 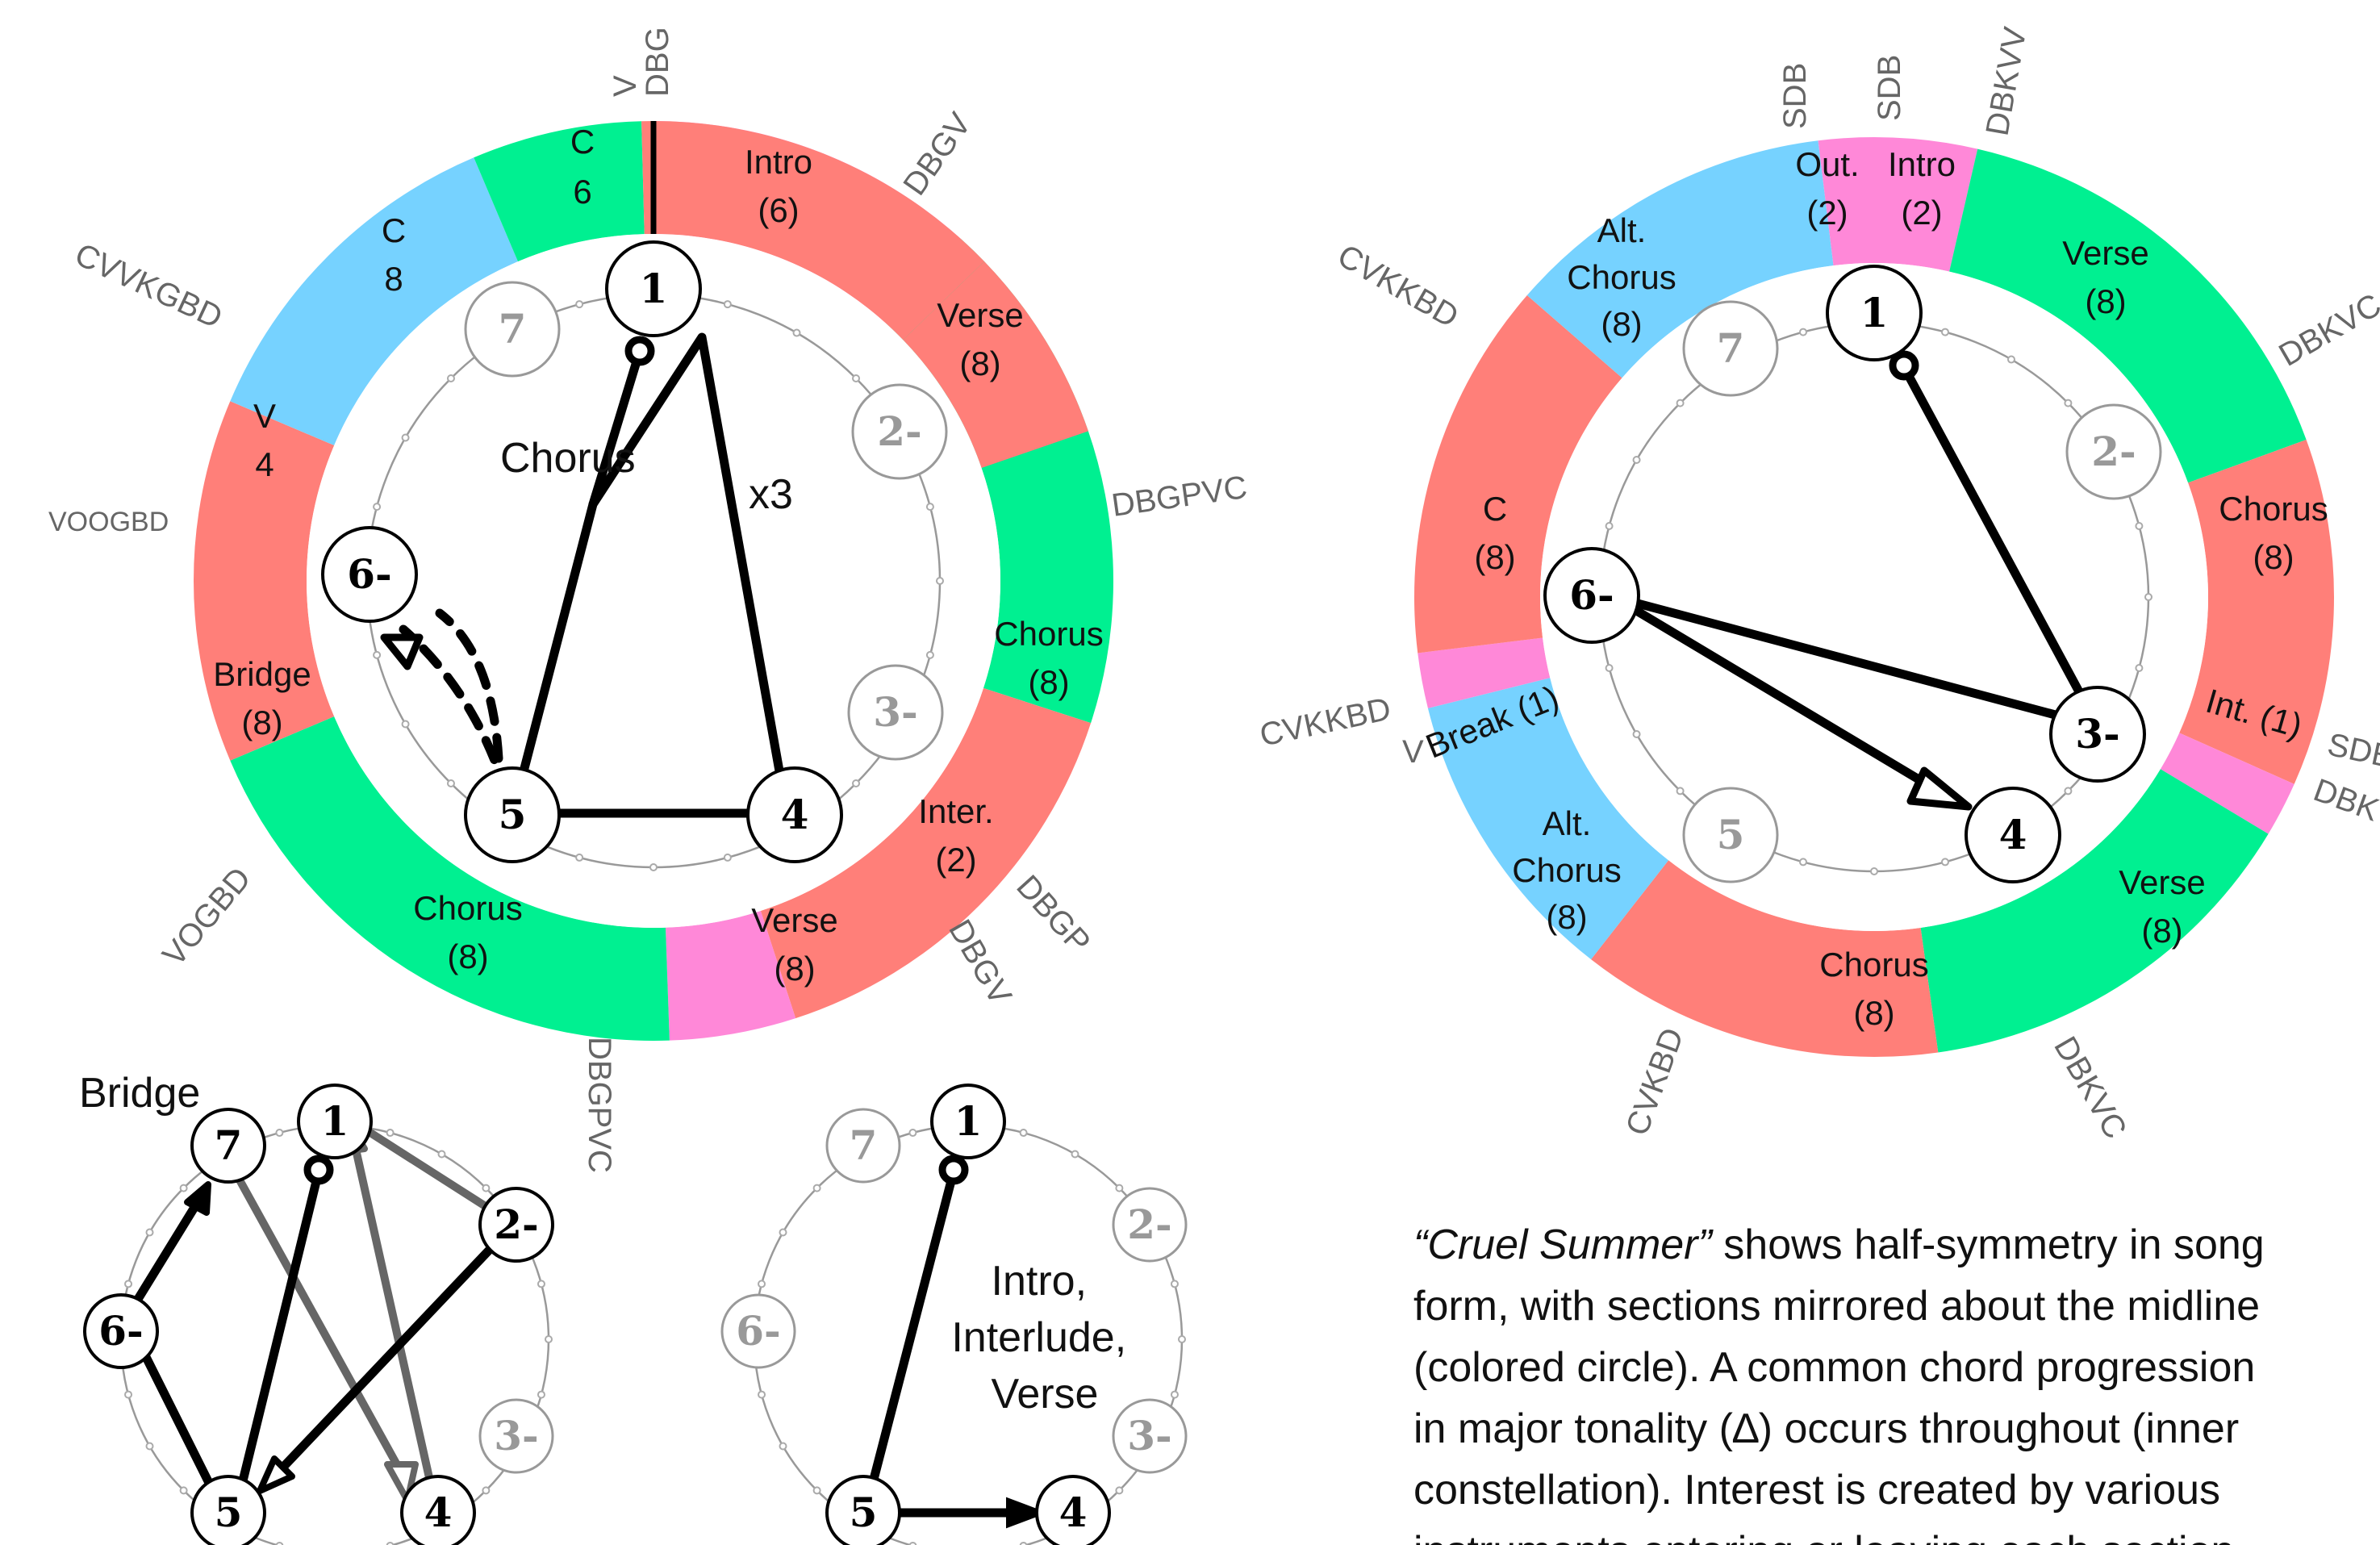 I want to click on right-progression, so click(x=1855, y=581).